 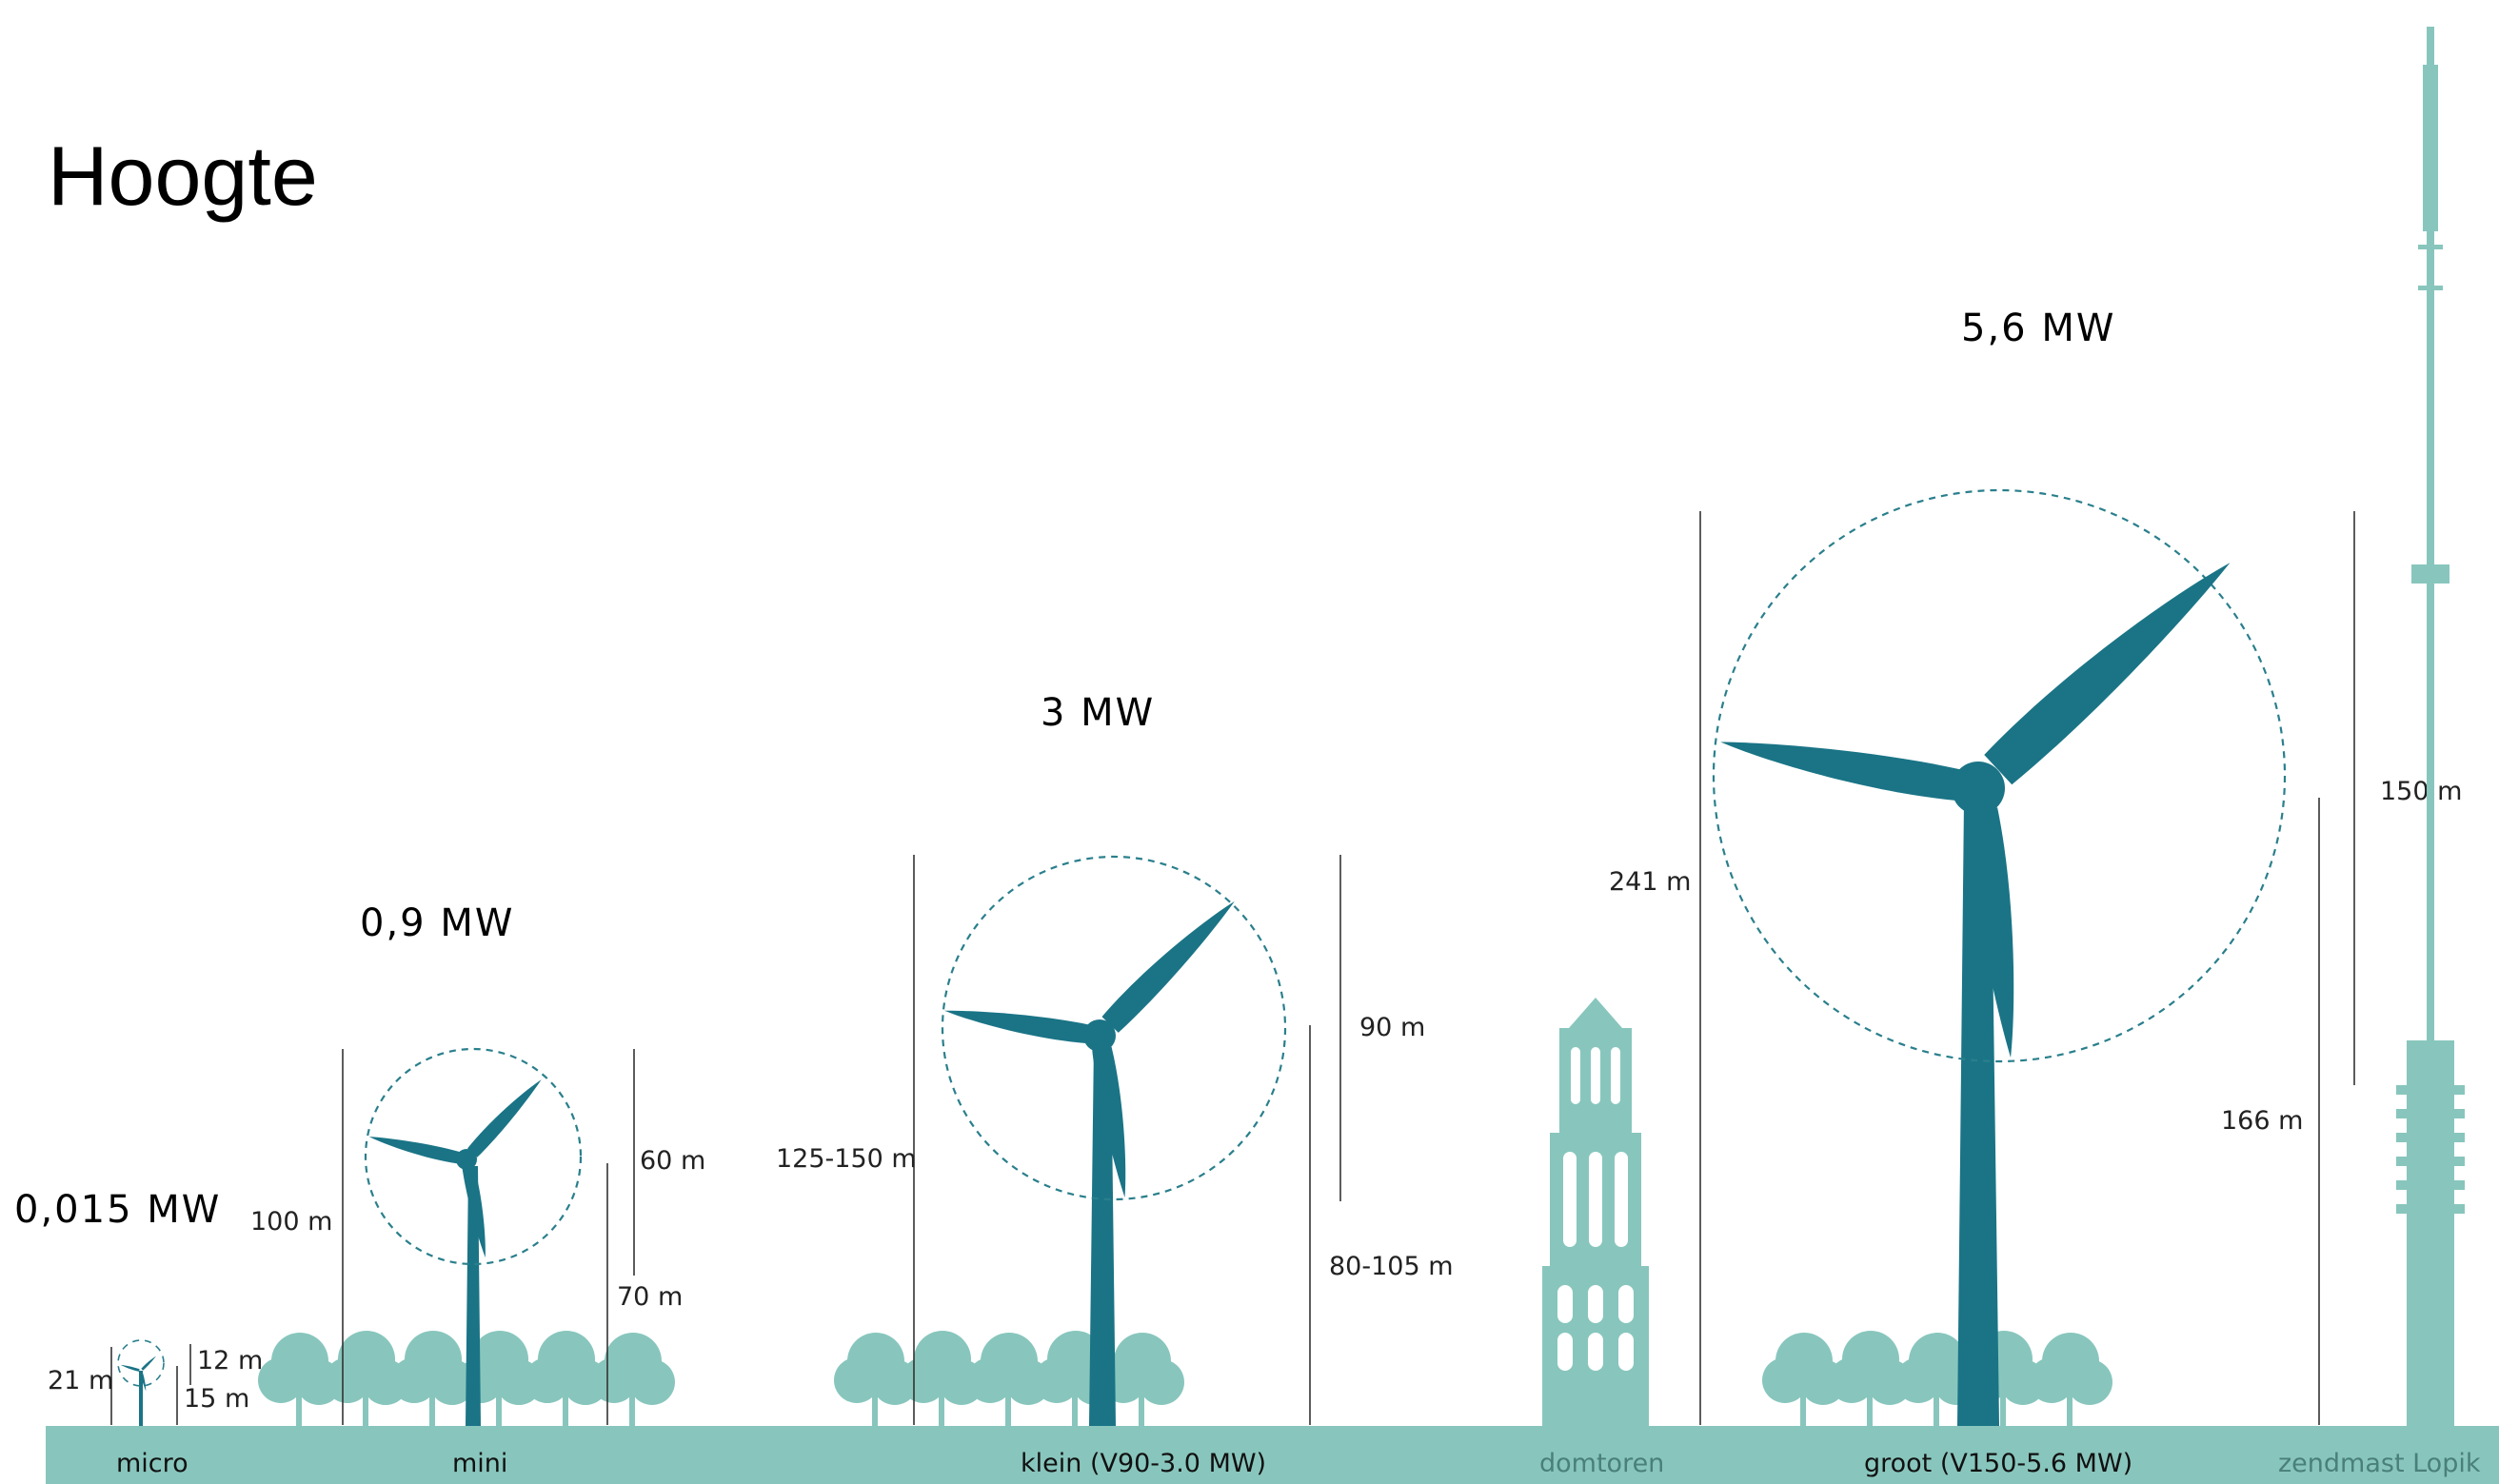 I want to click on groot-turbine, so click(x=1999, y=957).